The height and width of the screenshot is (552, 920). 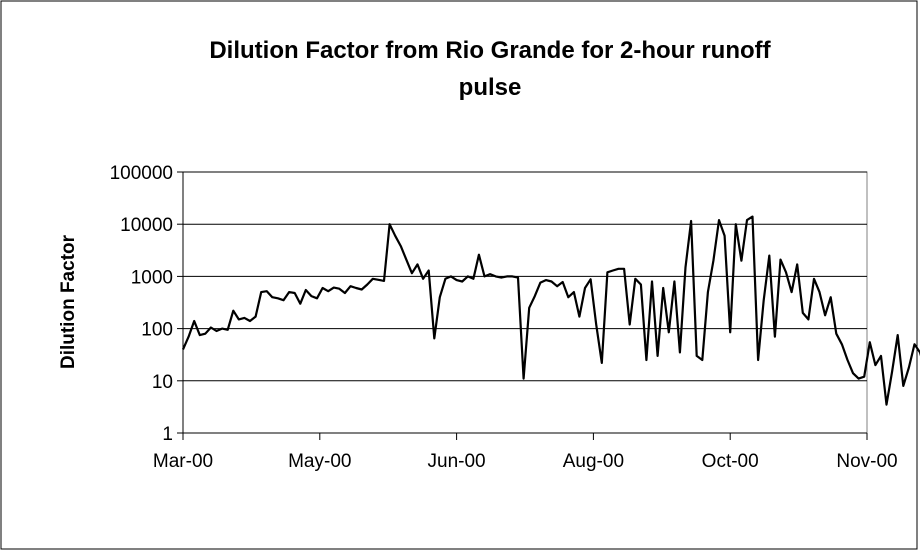 What do you see at coordinates (319, 461) in the screenshot?
I see `x-tick-label: May-00` at bounding box center [319, 461].